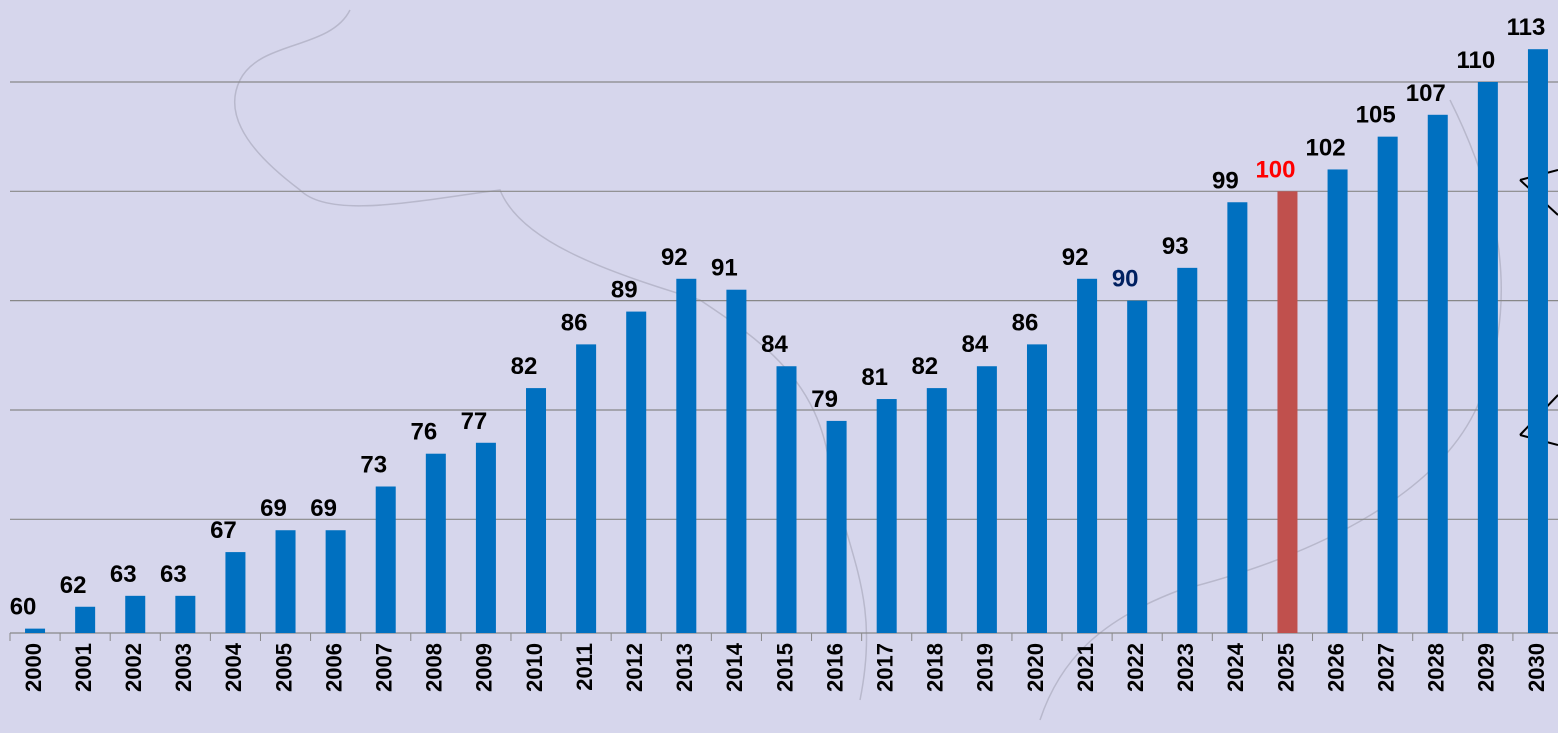 Image resolution: width=1558 pixels, height=733 pixels. I want to click on x-tick-label: 2021, so click(1085, 667).